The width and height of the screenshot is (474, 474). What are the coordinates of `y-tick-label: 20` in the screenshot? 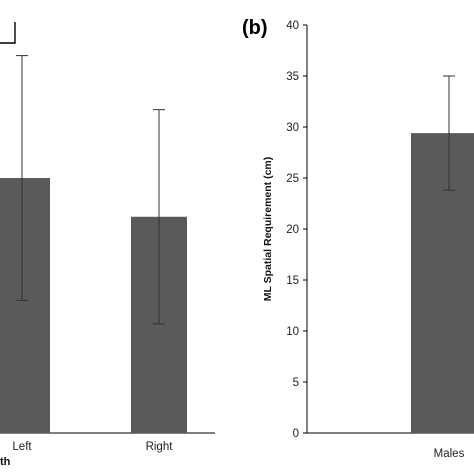 It's located at (292, 230).